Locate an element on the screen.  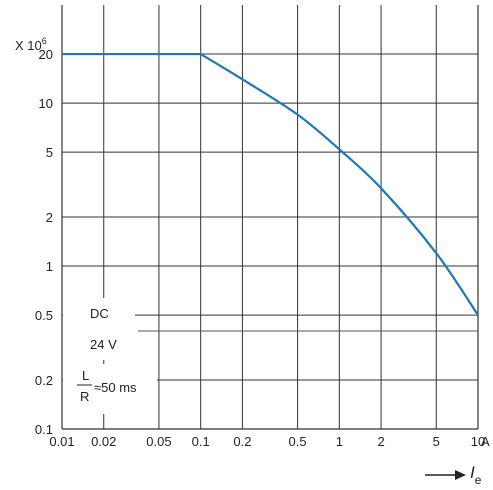
x-axis-symbol-main: I is located at coordinates (472, 472).